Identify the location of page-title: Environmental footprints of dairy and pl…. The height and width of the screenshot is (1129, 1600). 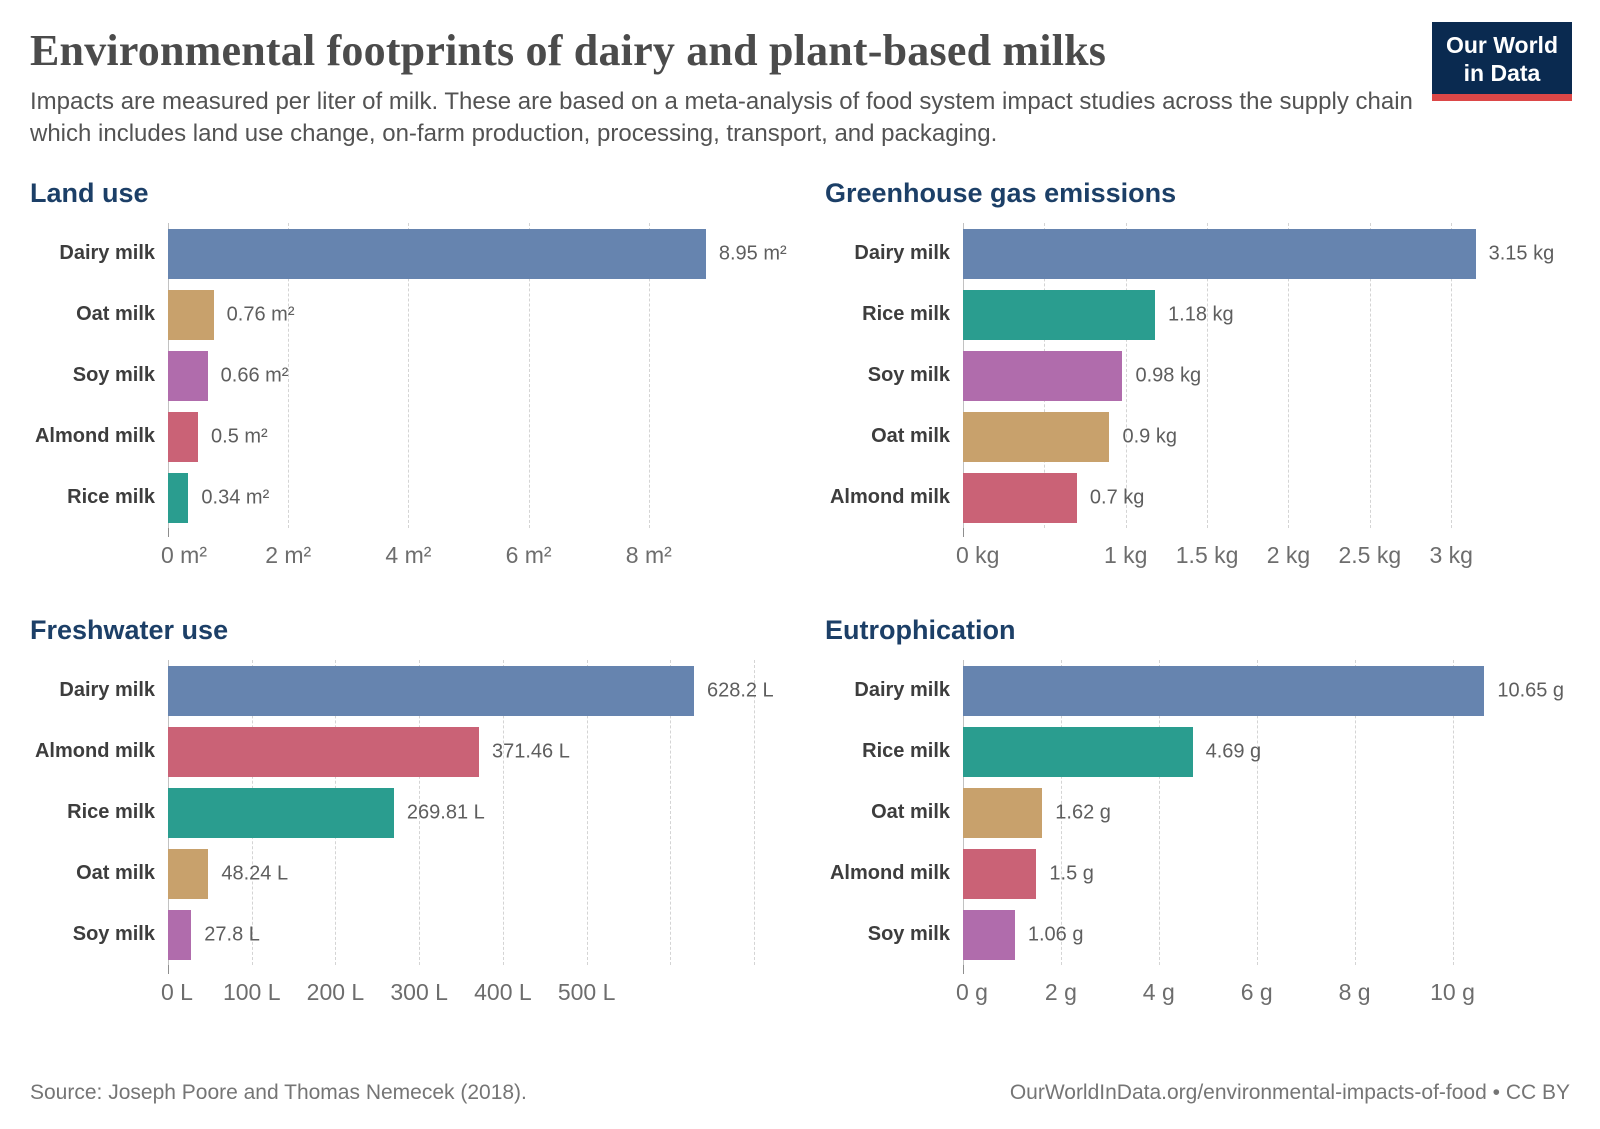
(568, 50).